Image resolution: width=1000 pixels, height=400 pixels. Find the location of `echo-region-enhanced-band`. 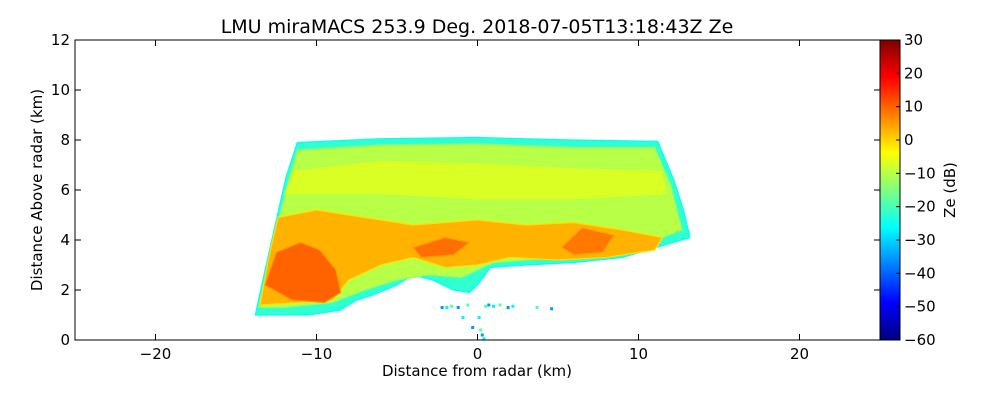

echo-region-enhanced-band is located at coordinates (461, 257).